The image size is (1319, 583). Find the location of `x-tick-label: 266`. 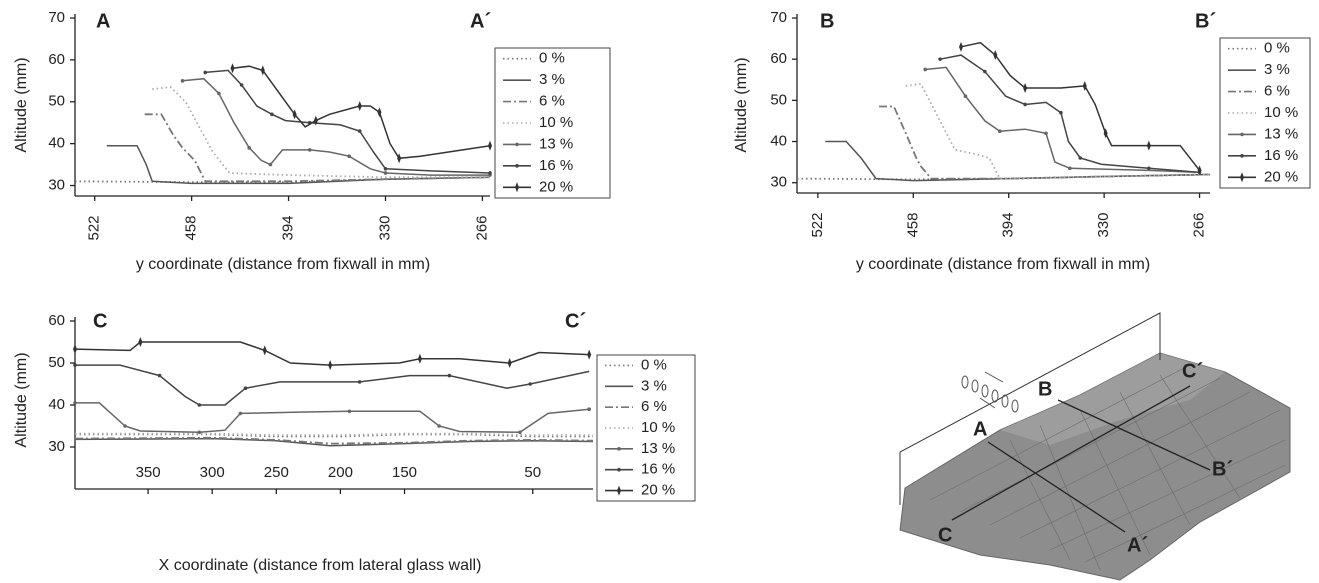

x-tick-label: 266 is located at coordinates (481, 227).